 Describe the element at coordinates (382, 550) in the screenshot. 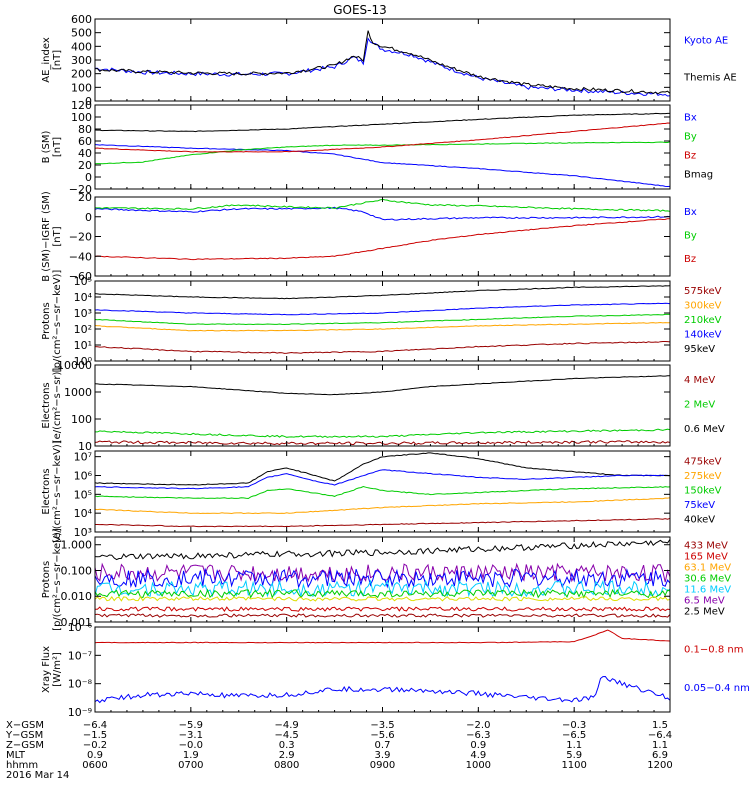

I see `series-line-2-5-MeV` at that location.